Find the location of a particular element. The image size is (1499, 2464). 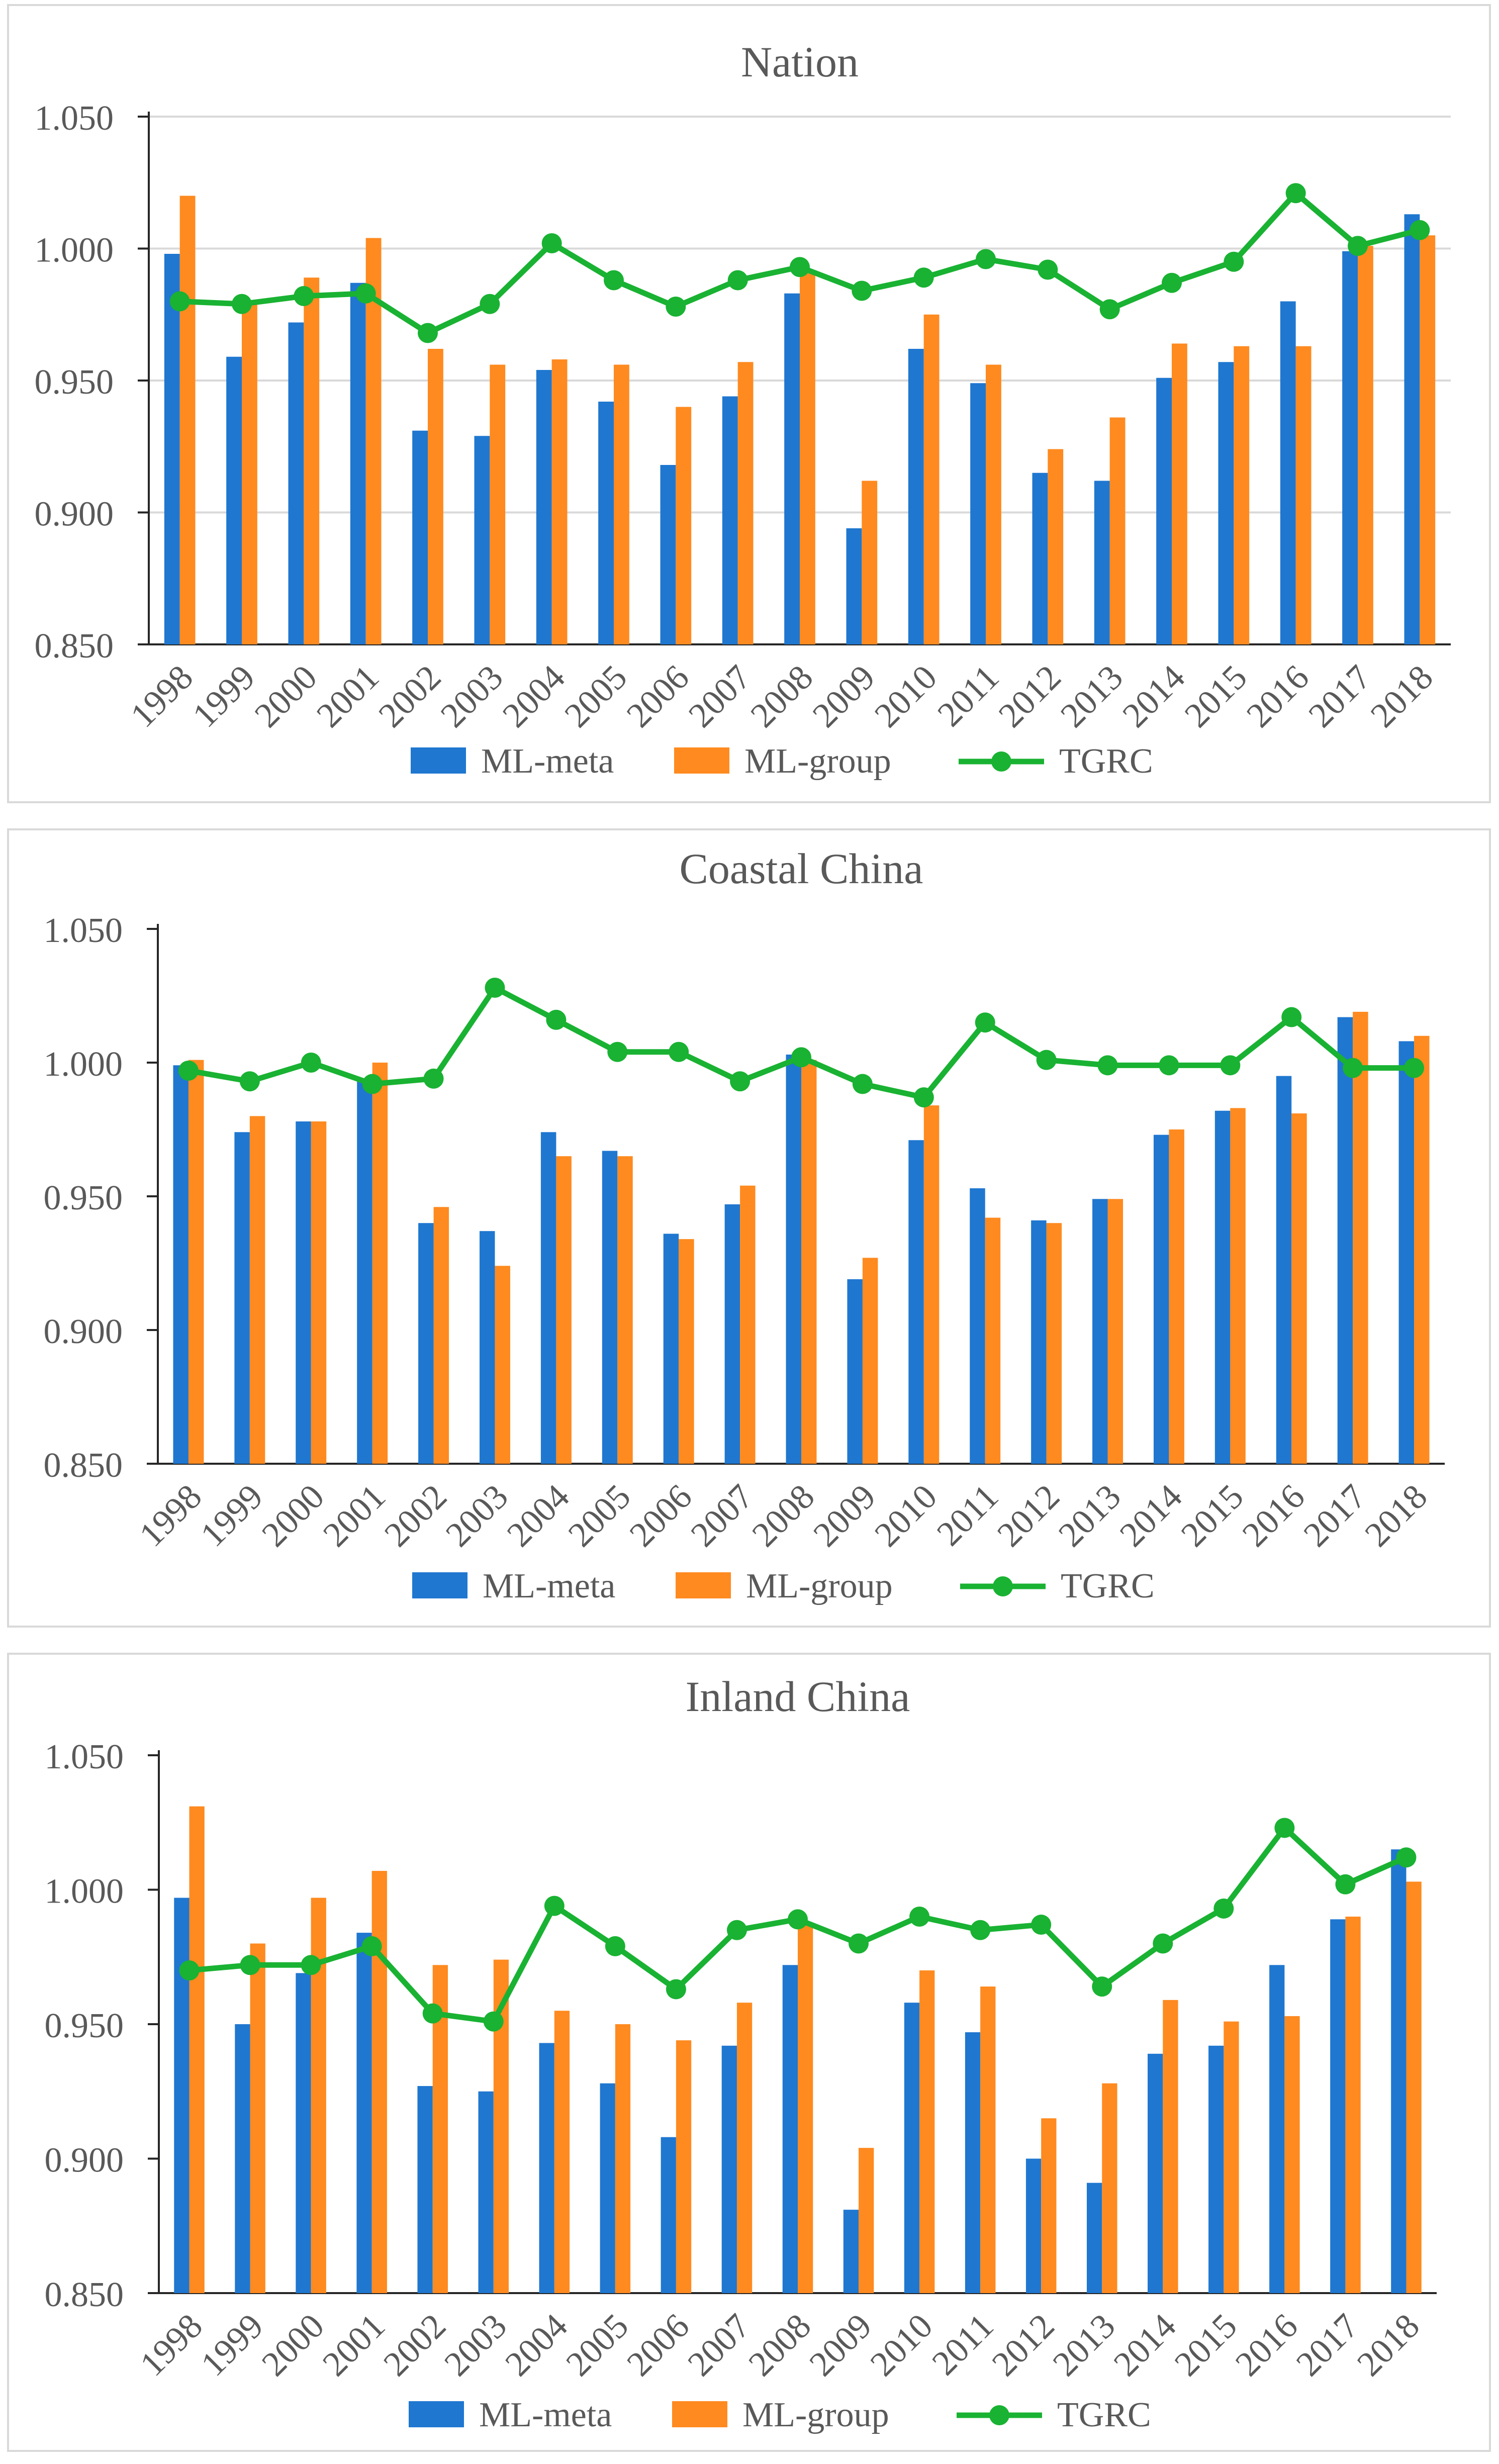

x-tick-label: 2006 is located at coordinates (658, 2345).